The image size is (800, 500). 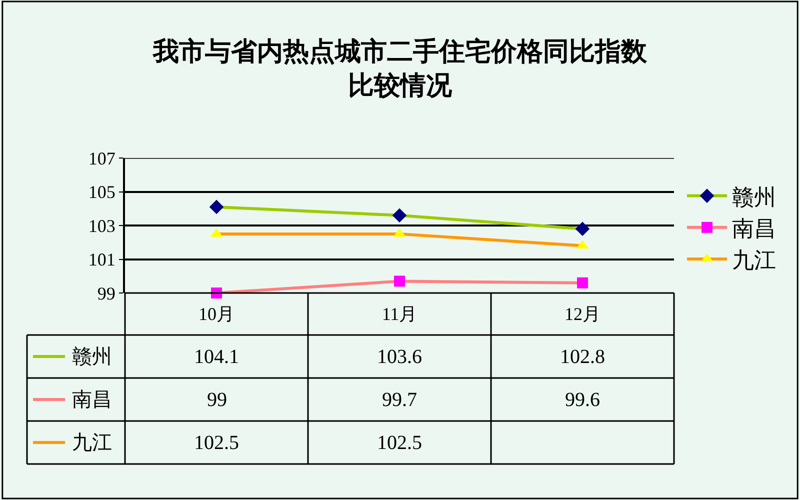 What do you see at coordinates (102, 260) in the screenshot?
I see `y-tick-label: 101` at bounding box center [102, 260].